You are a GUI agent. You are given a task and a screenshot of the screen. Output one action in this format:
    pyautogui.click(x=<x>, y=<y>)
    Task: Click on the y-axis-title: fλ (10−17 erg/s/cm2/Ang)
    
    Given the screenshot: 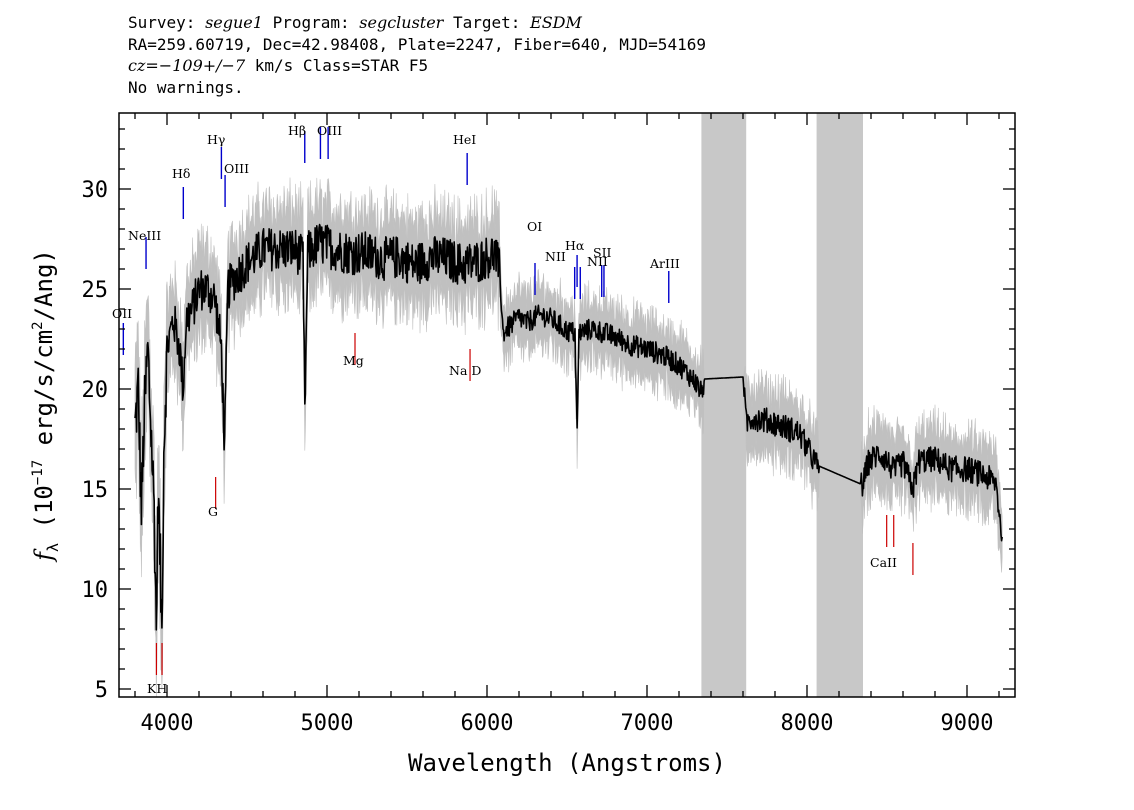 What is the action you would take?
    pyautogui.click(x=46, y=406)
    